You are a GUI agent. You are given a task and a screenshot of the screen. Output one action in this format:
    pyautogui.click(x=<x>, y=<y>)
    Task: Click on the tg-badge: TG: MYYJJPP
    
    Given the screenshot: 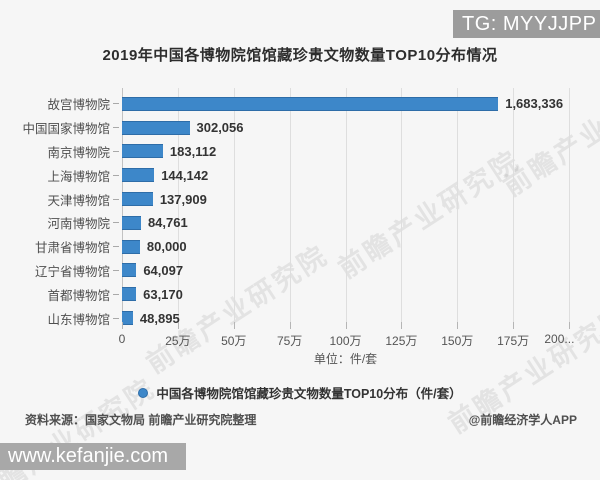 What is the action you would take?
    pyautogui.click(x=526, y=24)
    